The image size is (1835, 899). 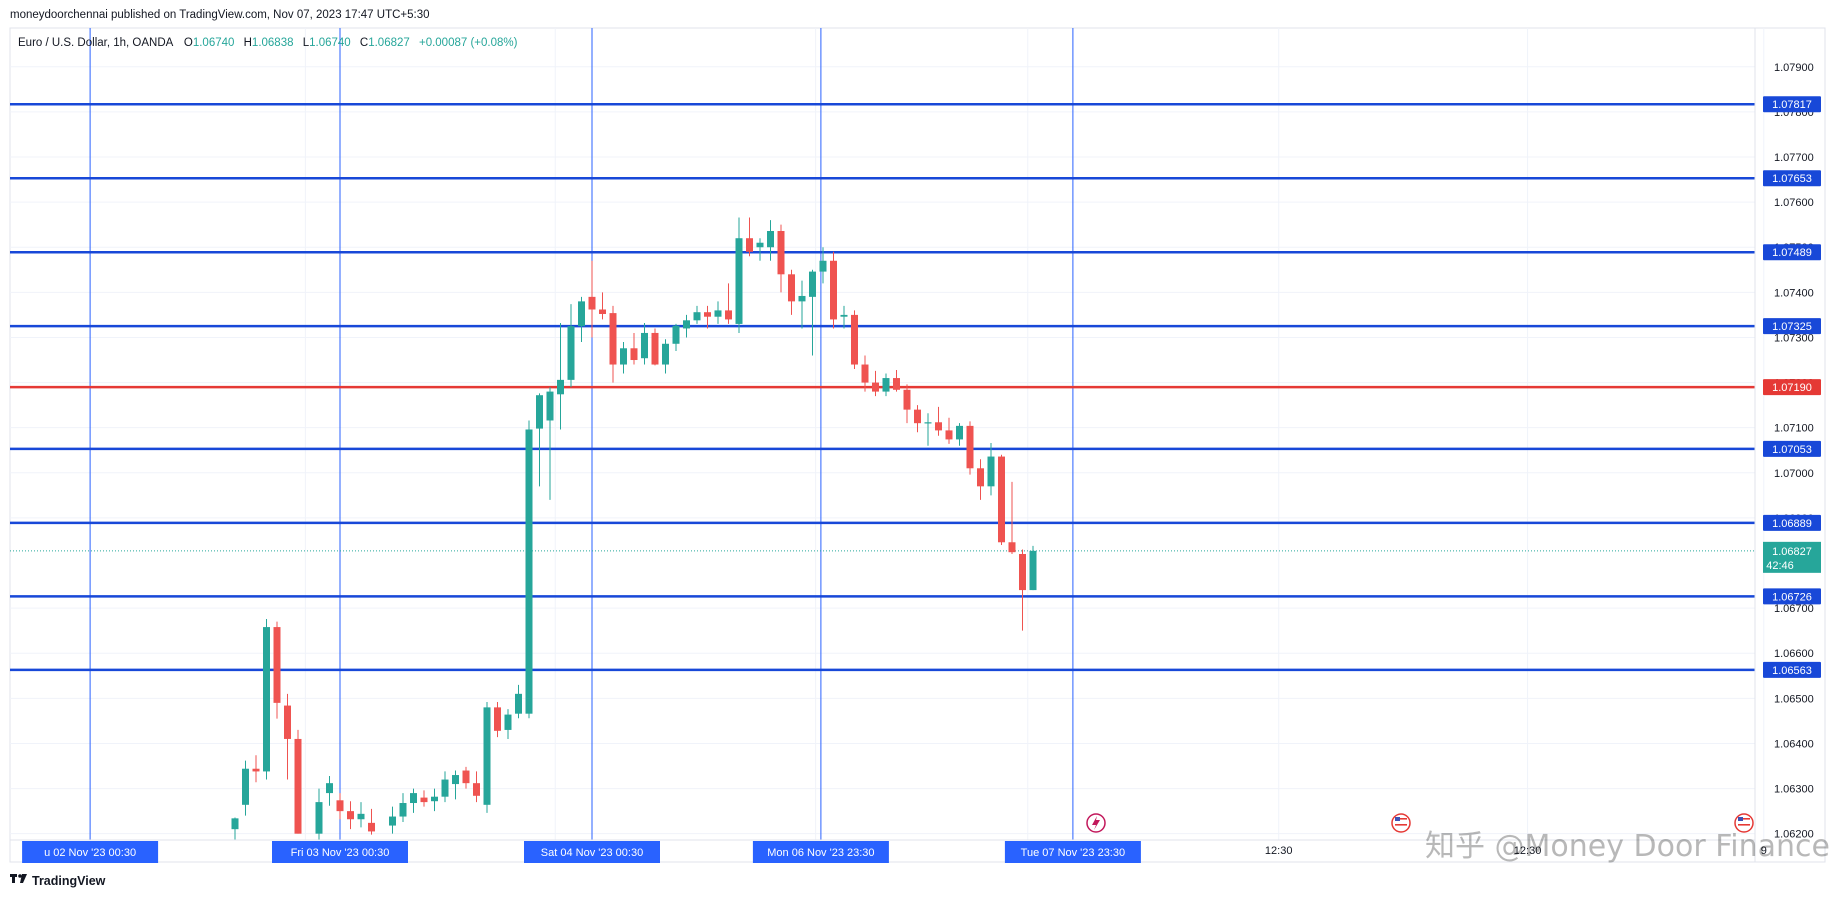 I want to click on price-tick-label: 1.06400, so click(x=1794, y=744).